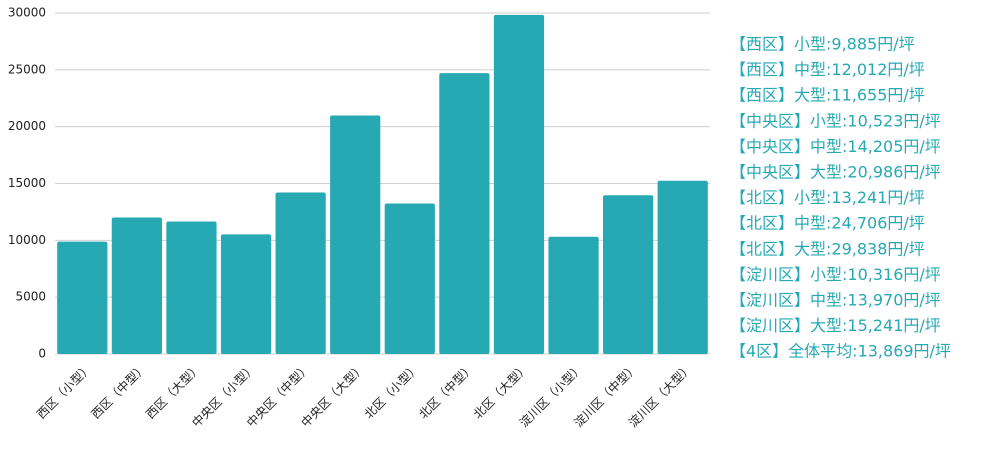 Image resolution: width=996 pixels, height=451 pixels. What do you see at coordinates (827, 95) in the screenshot?
I see `annotation: 【西区】大型:11,655円/坪` at bounding box center [827, 95].